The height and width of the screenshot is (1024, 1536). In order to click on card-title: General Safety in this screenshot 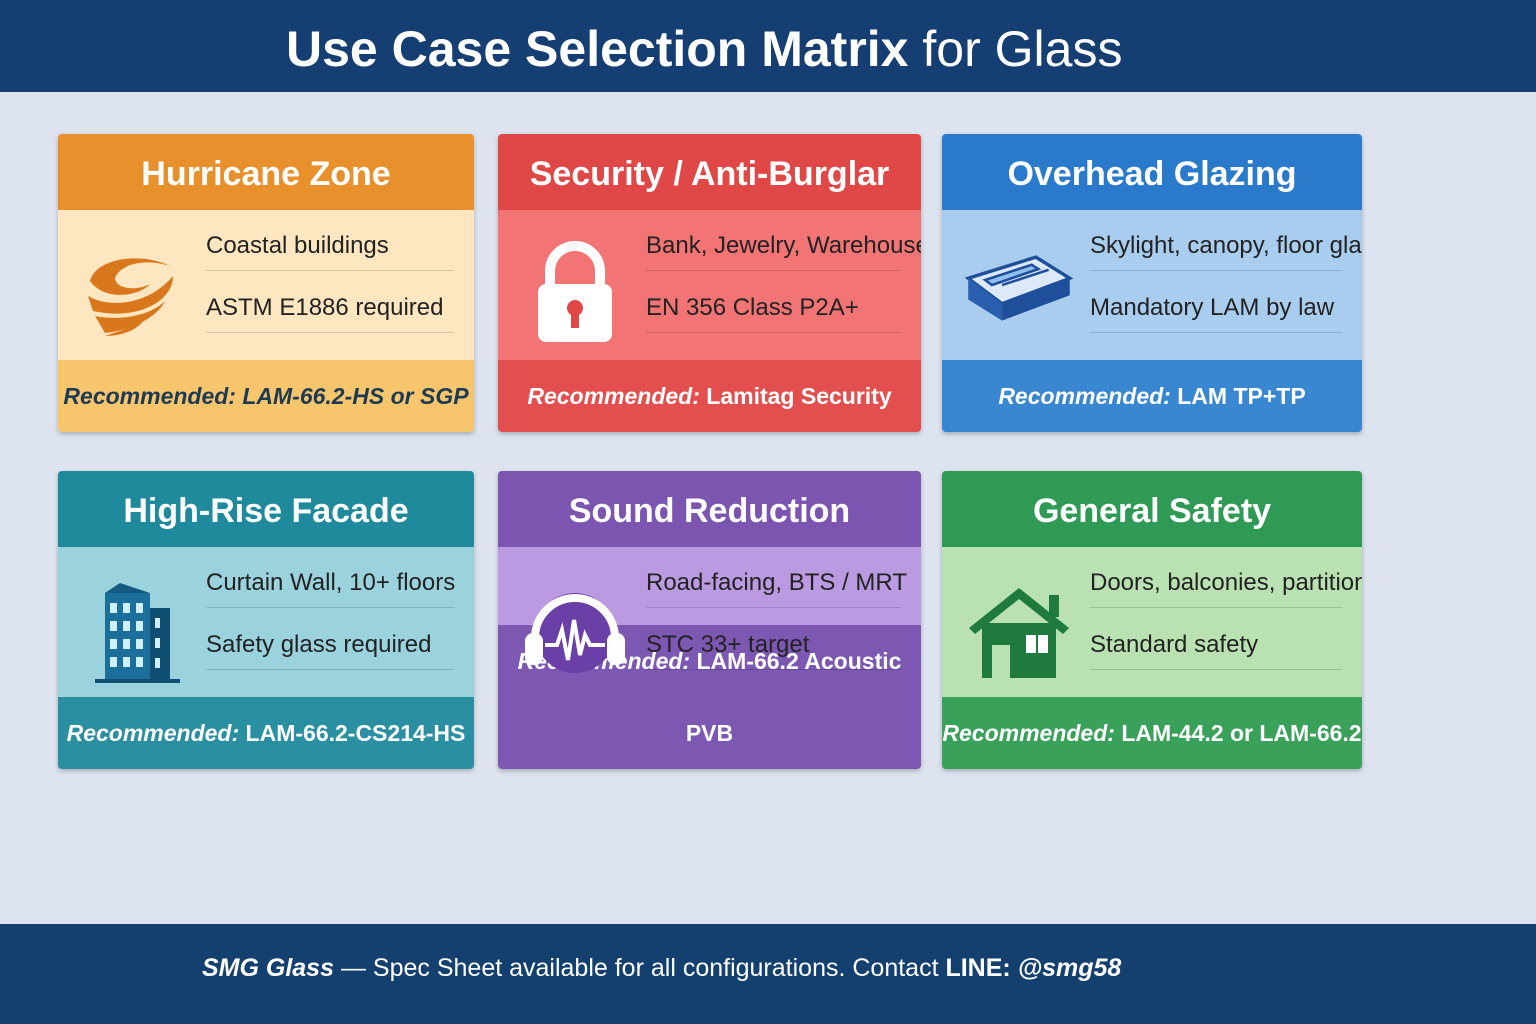, I will do `click(1152, 509)`.